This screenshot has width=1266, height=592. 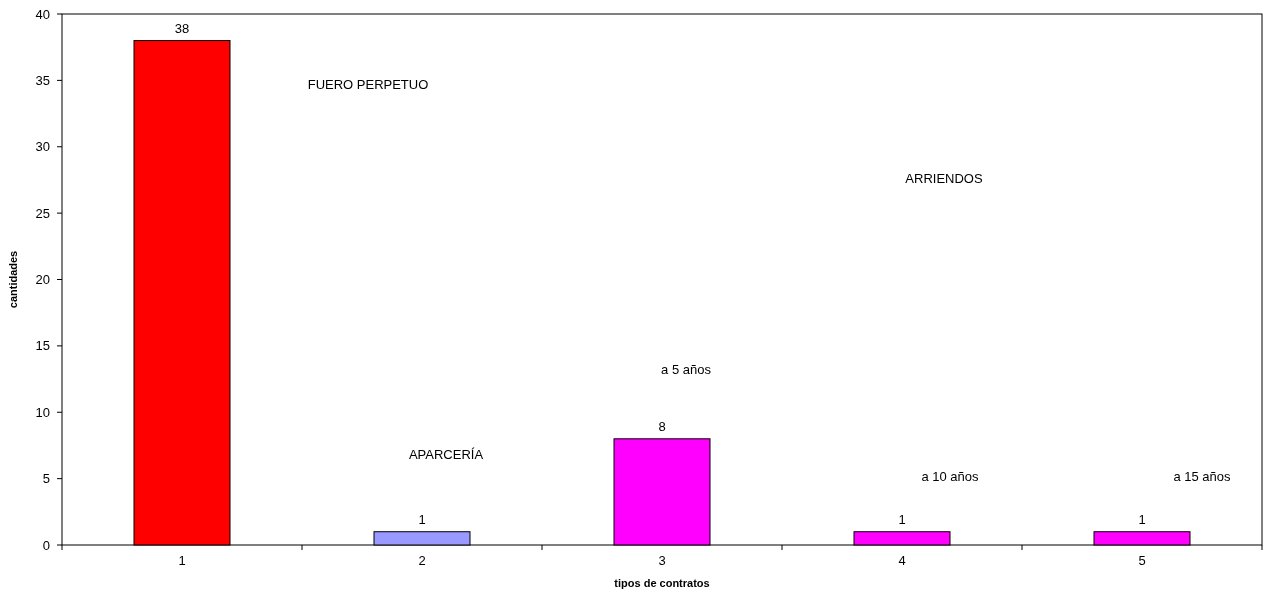 What do you see at coordinates (42, 14) in the screenshot?
I see `y-tick-label: 40` at bounding box center [42, 14].